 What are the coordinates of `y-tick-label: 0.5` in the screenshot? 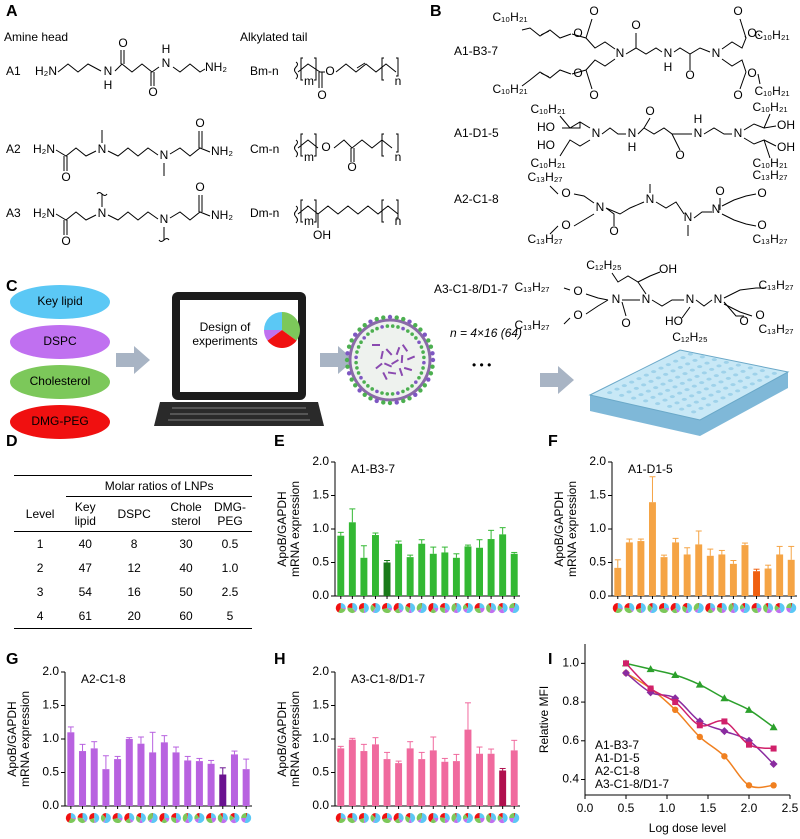 It's located at (320, 772).